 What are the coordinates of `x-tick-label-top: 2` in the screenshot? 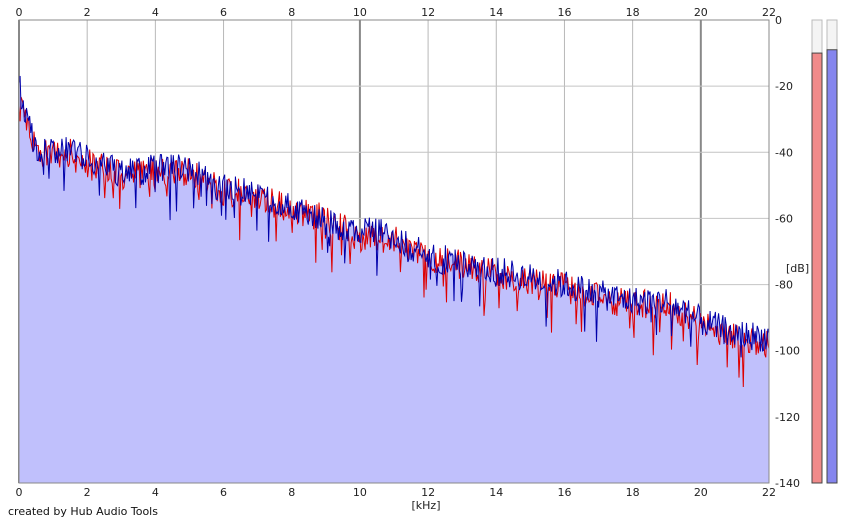 It's located at (87, 12).